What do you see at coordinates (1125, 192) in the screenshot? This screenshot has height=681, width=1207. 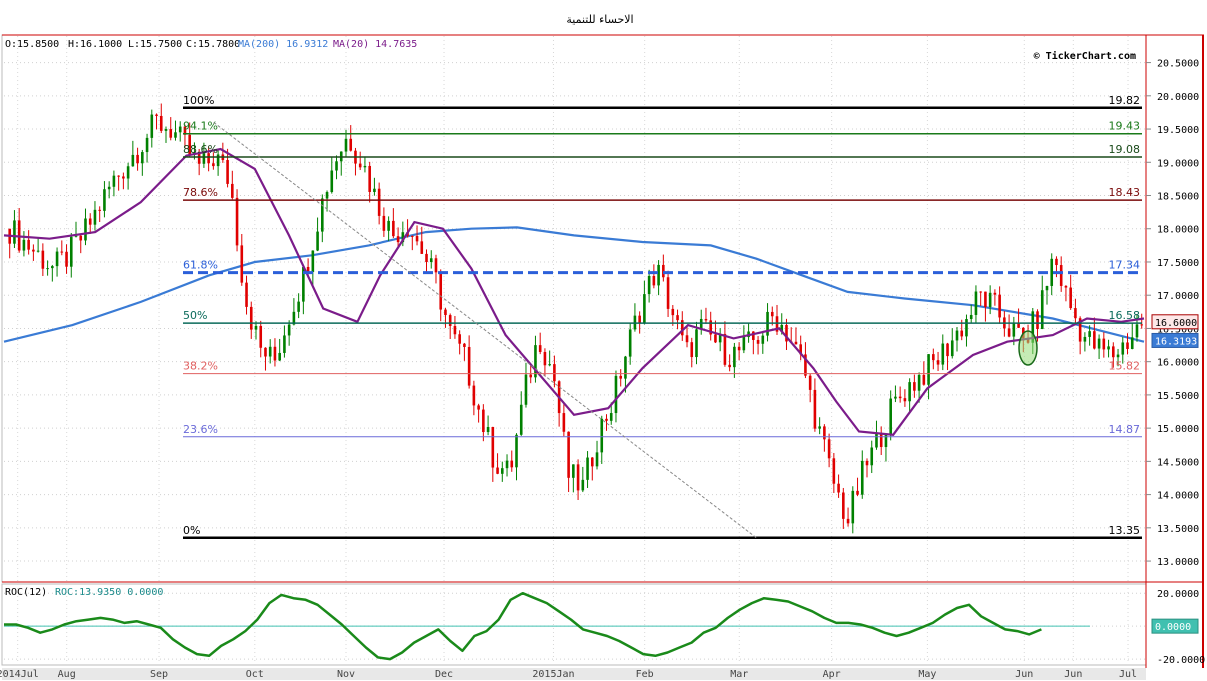 I see `fib-value-label-3: 18.43` at bounding box center [1125, 192].